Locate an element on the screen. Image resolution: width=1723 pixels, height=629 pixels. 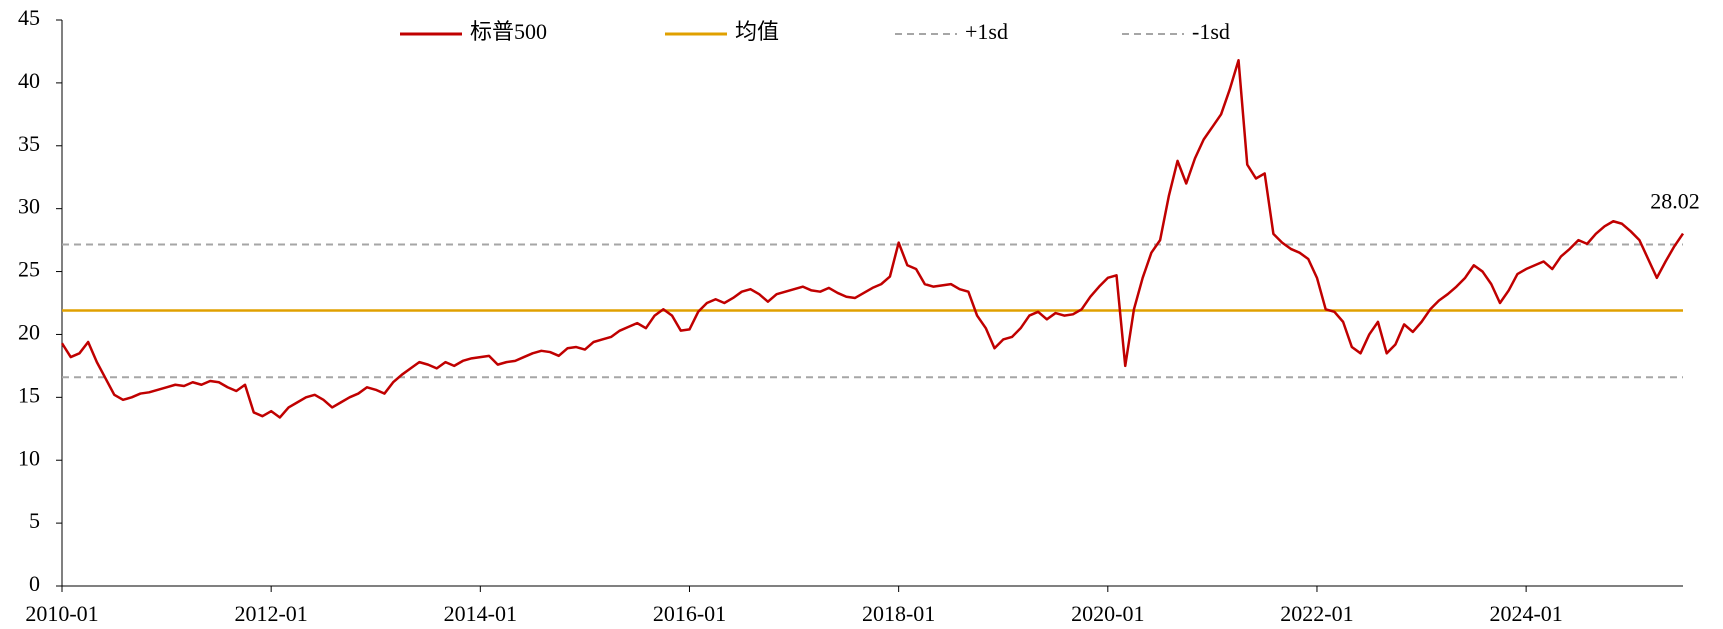
y-tick-label: 5 is located at coordinates (34, 520).